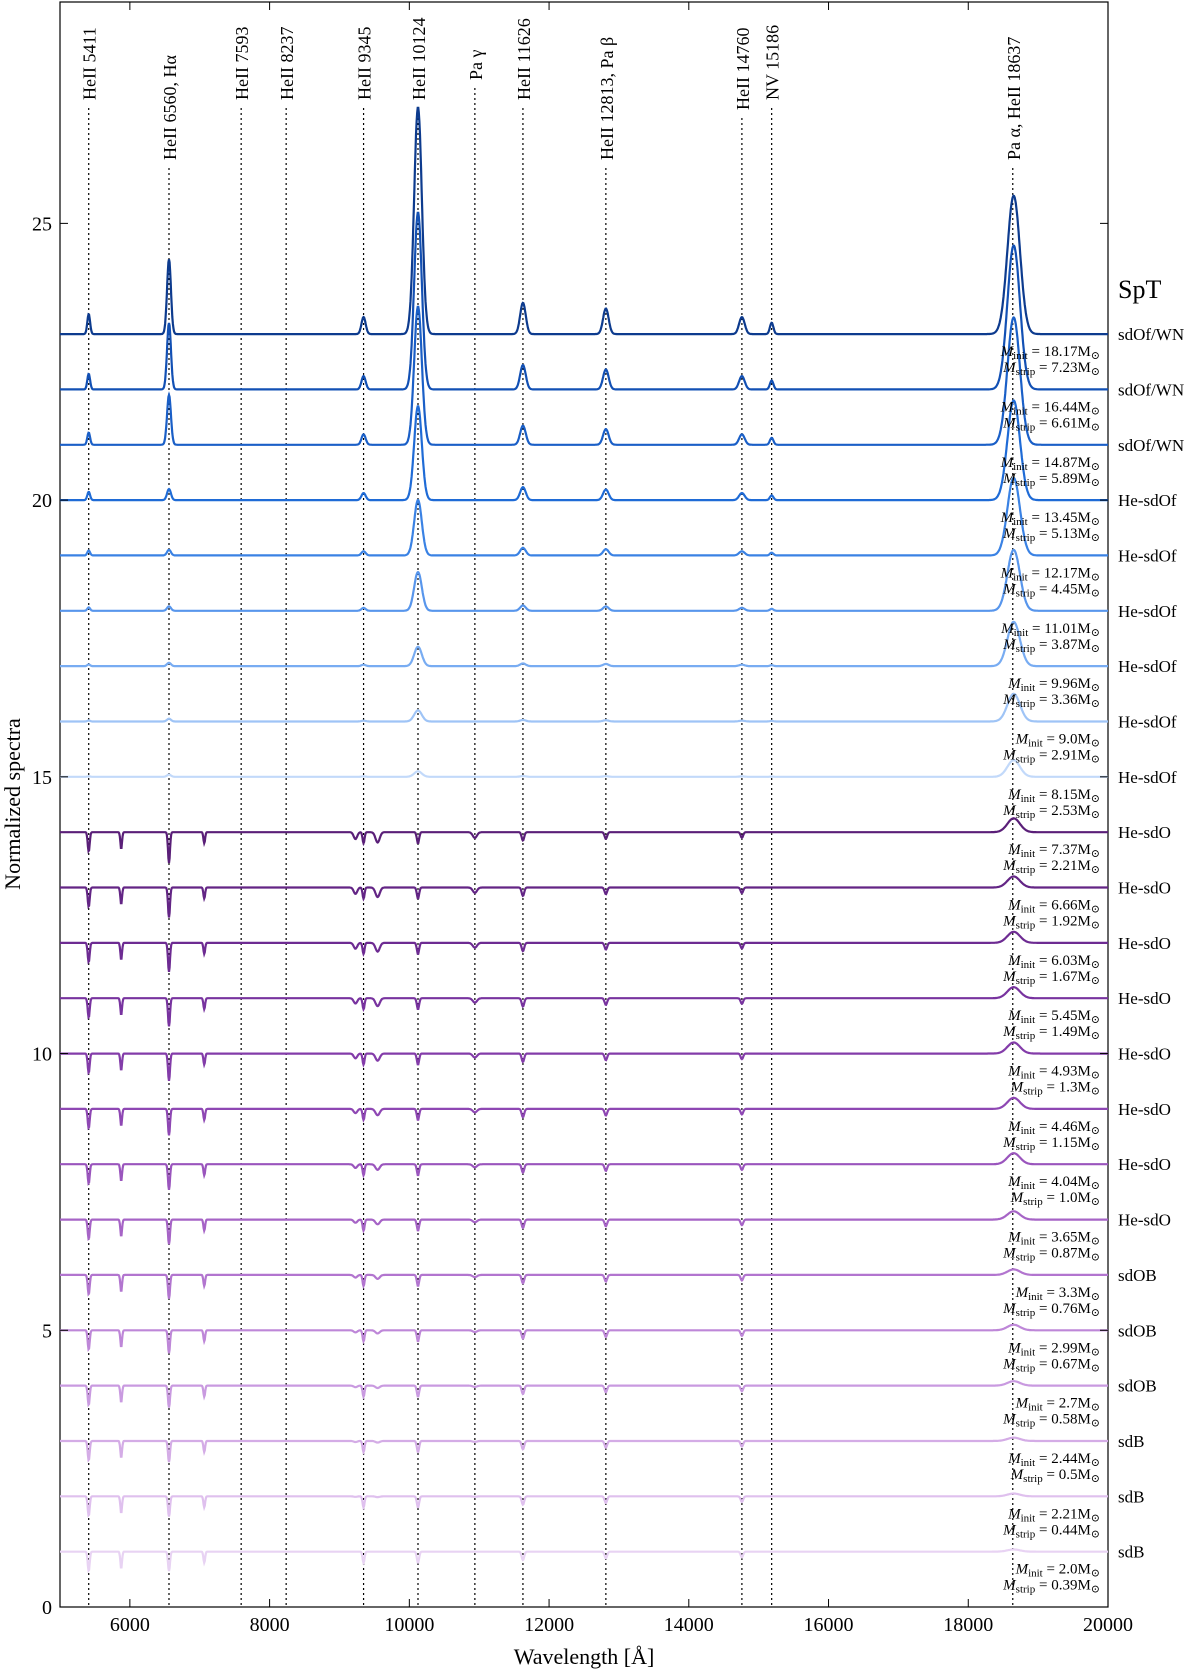  I want to click on mass-strip-label: Mstrip = 0.5M⊙, so click(1055, 1476).